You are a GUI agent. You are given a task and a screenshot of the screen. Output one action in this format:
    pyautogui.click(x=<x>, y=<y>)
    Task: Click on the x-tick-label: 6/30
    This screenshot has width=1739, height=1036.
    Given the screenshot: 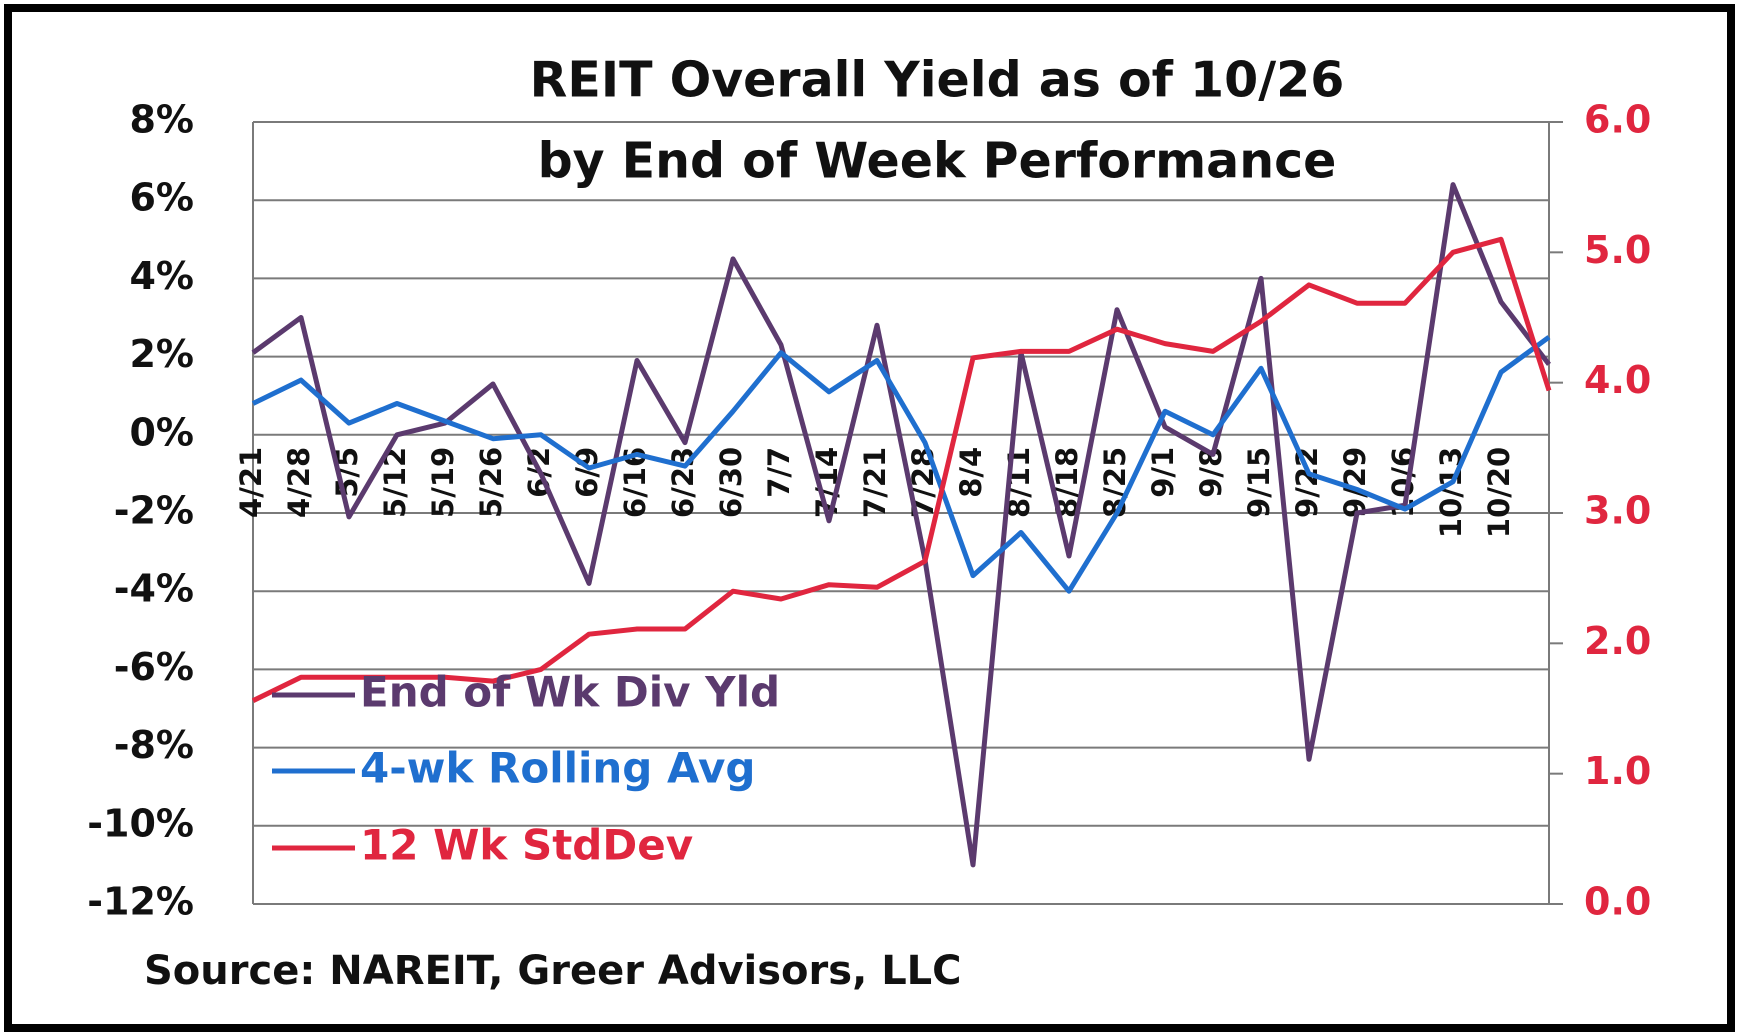 What is the action you would take?
    pyautogui.click(x=731, y=482)
    